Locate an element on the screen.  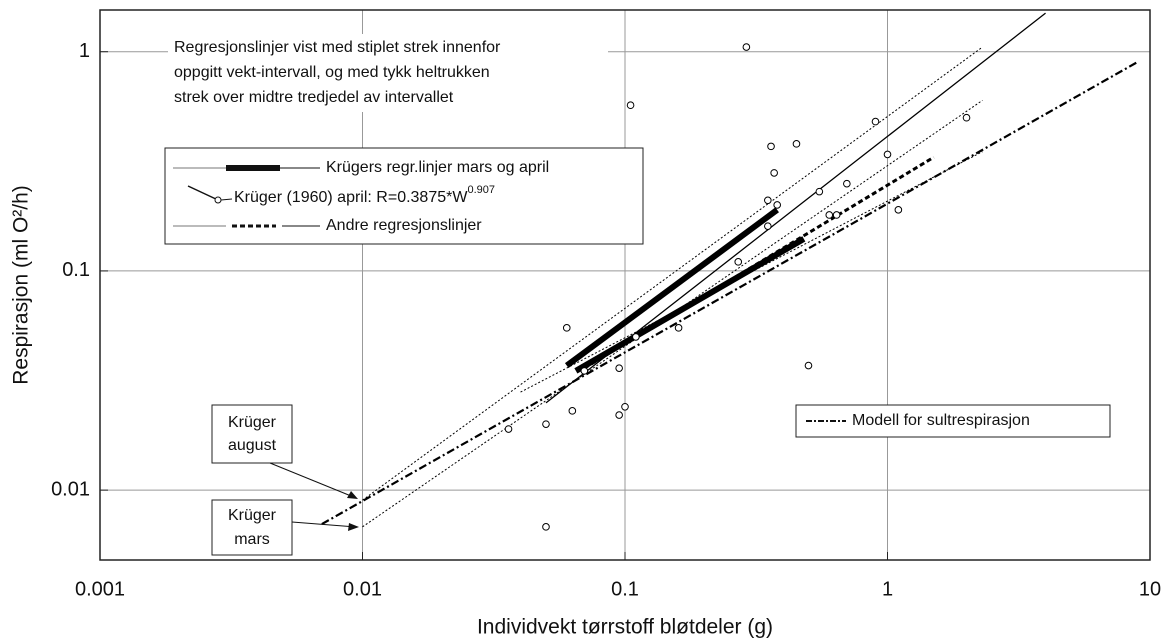
y-axis-label: Respirasjon (ml O²/h) is located at coordinates (21, 285).